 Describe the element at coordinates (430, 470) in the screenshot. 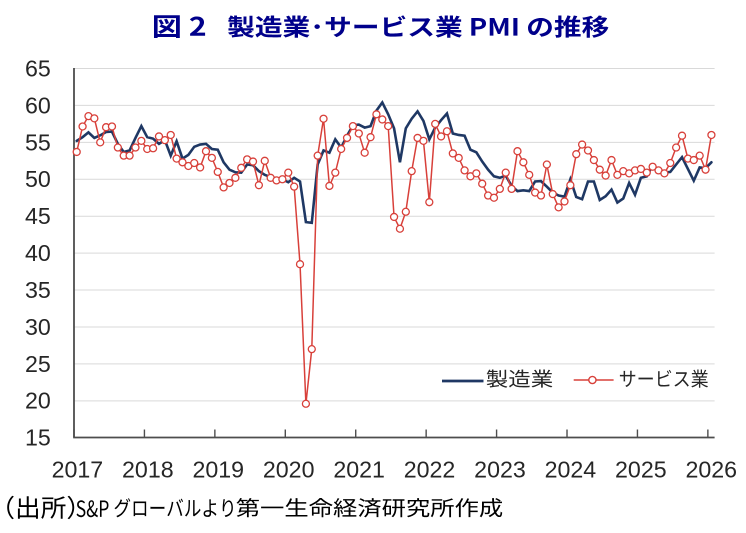

I see `svg-text: 2022` at that location.